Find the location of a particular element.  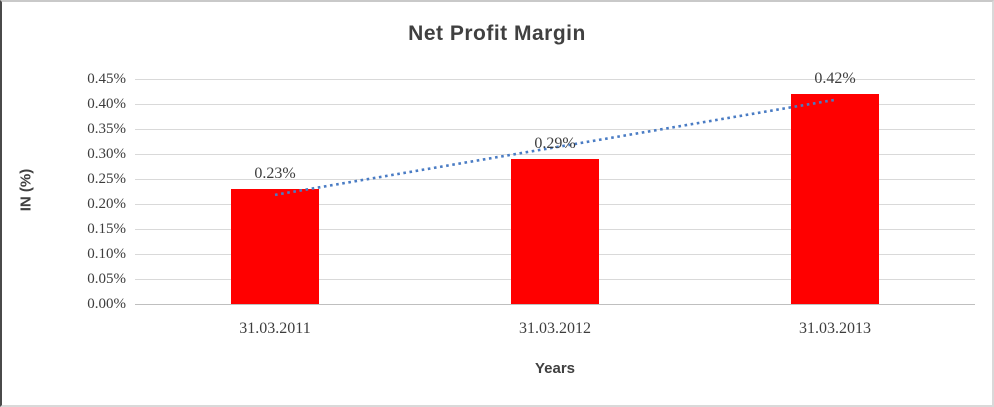

x-axis-line is located at coordinates (555, 304).